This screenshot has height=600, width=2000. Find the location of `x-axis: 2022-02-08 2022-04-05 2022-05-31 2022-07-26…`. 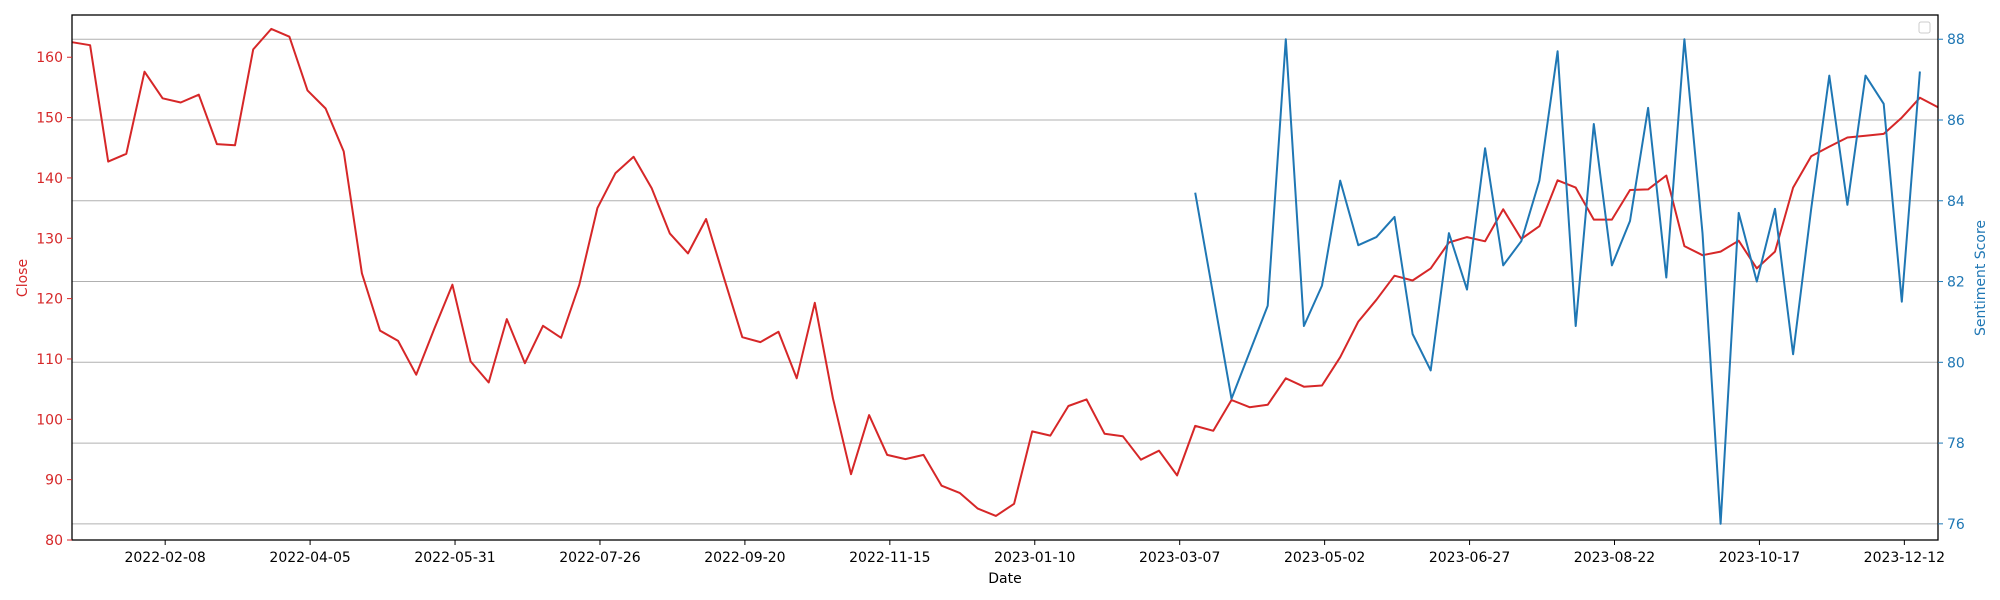

x-axis: 2022-02-08 2022-04-05 2022-05-31 2022-07-26… is located at coordinates (1034, 553).